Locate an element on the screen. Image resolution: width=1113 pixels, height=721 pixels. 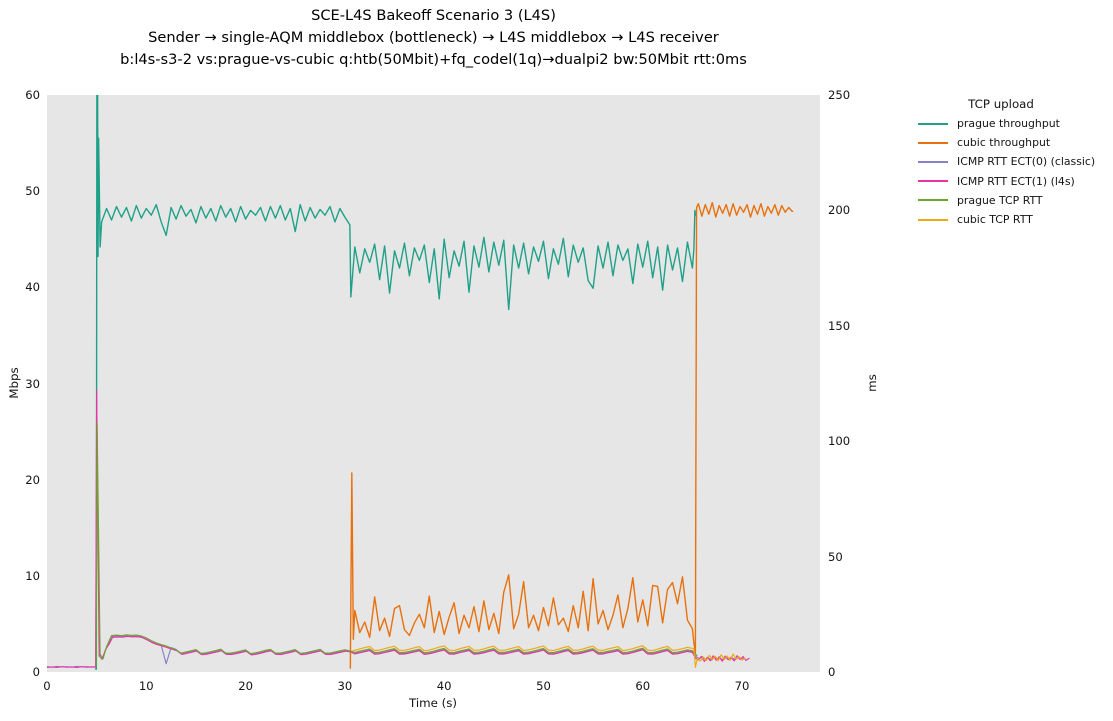
y-left-tick-label: 50 is located at coordinates (32, 191).